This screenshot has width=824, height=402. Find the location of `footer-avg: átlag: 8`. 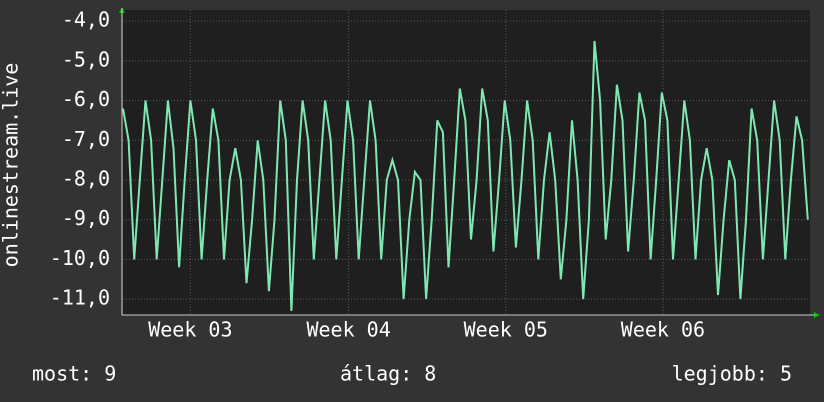

footer-avg: átlag: 8 is located at coordinates (388, 374).